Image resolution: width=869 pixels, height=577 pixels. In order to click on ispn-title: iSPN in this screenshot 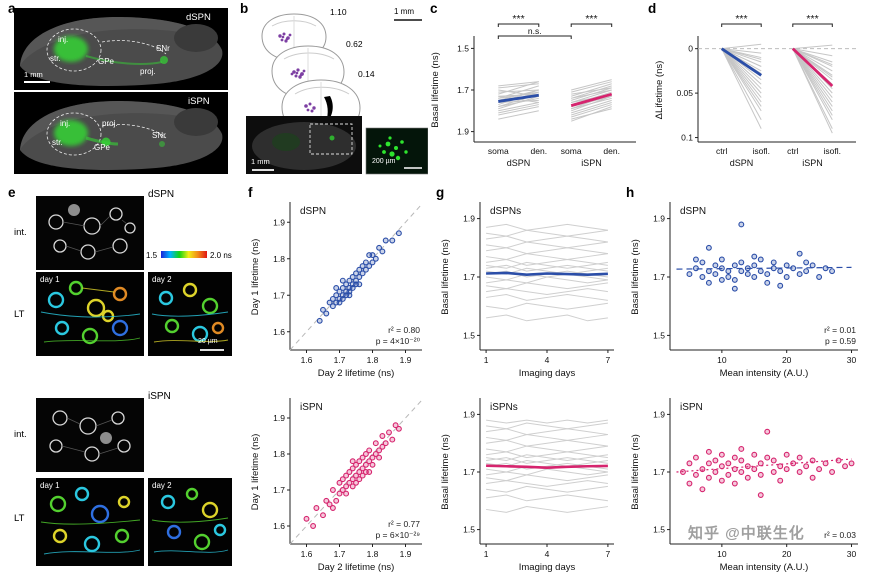, I will do `click(199, 101)`.